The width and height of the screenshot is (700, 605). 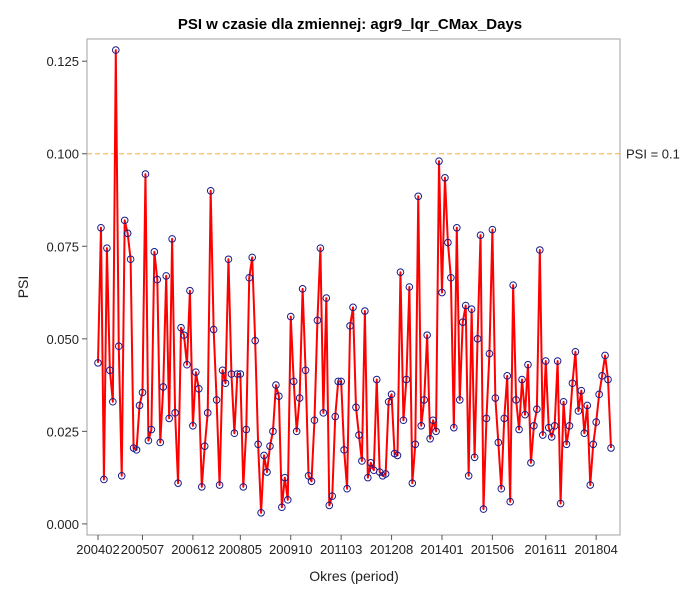 What do you see at coordinates (383, 154) in the screenshot?
I see `reference-line-group: PSI = 0.1` at bounding box center [383, 154].